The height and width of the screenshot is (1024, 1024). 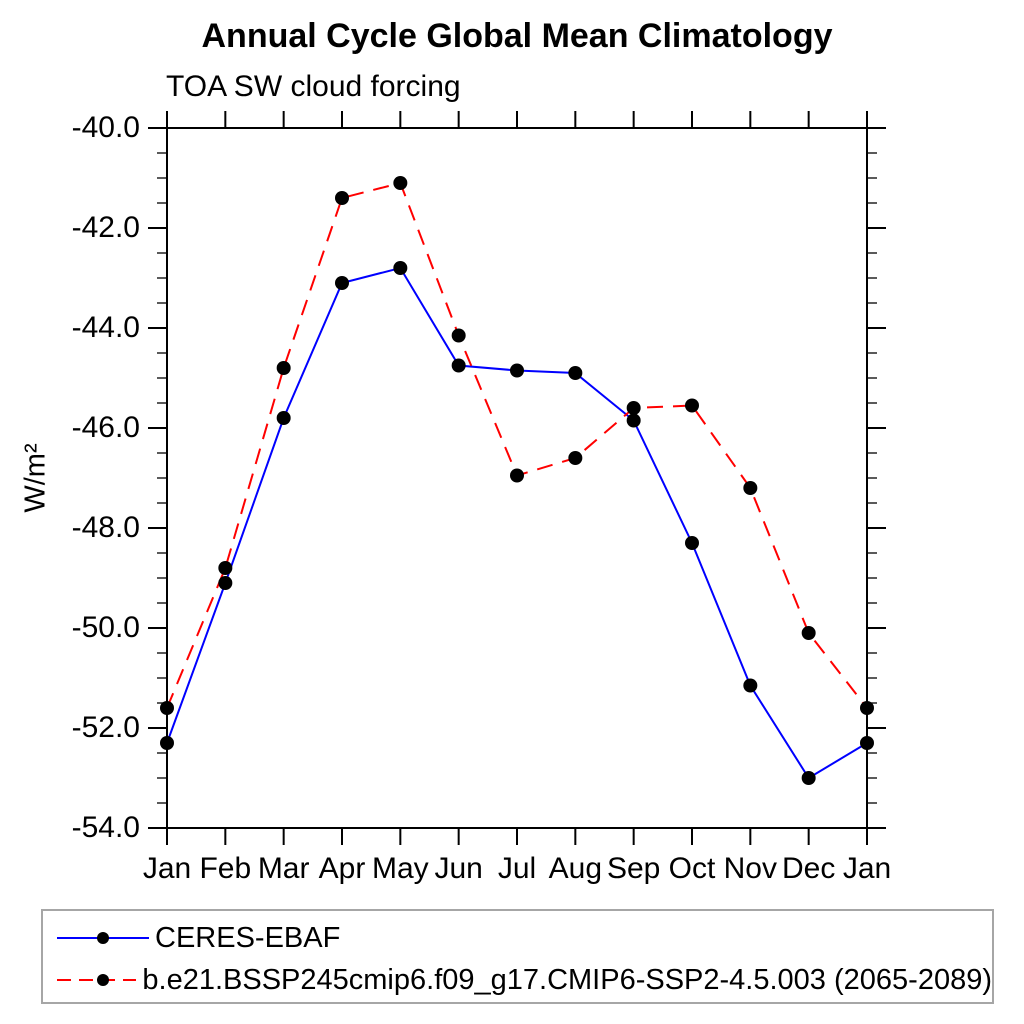 I want to click on y-tick-label: -46.0, so click(x=105, y=427).